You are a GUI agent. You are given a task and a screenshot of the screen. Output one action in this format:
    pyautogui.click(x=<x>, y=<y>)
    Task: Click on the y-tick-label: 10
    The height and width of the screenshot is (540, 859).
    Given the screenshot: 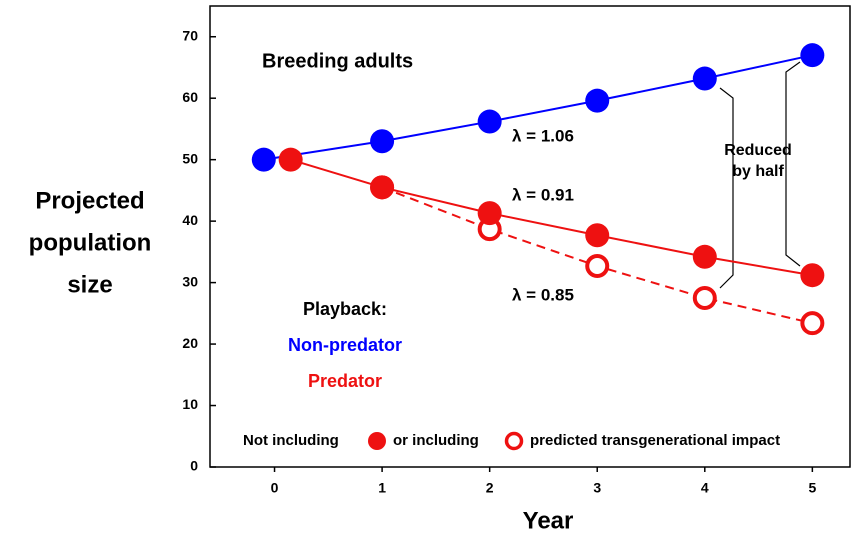 What is the action you would take?
    pyautogui.click(x=190, y=404)
    